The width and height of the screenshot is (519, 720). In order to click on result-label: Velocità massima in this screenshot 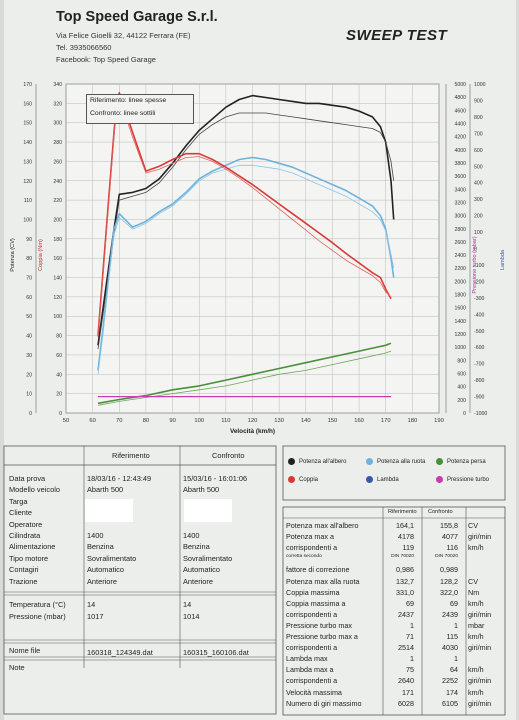, I will do `click(314, 692)`.